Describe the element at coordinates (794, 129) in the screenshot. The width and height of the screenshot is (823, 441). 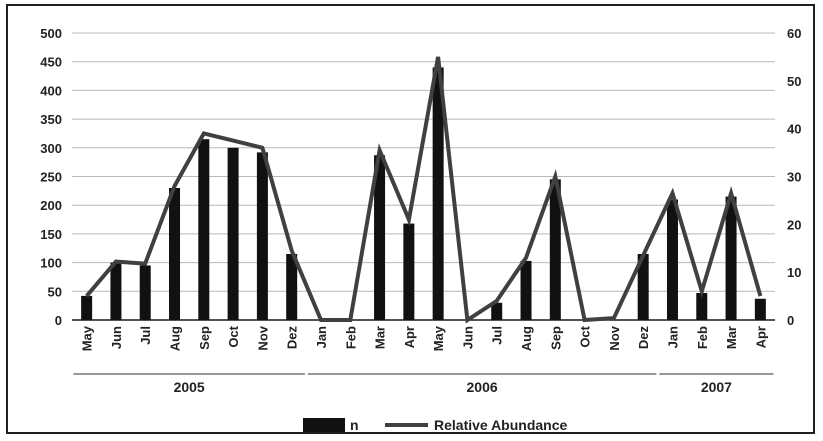
I see `y-right-tick-label: 40` at that location.